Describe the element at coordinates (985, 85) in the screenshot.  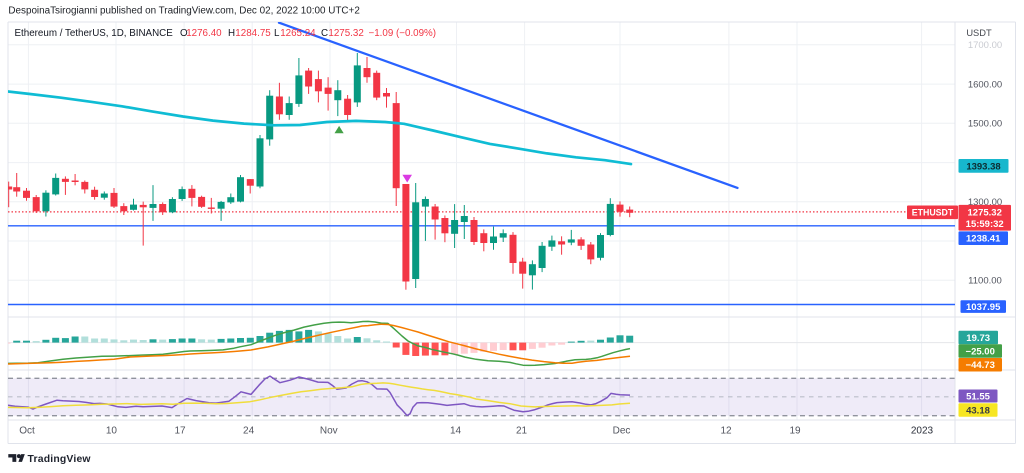
I see `svg-text: 1600.00` at that location.